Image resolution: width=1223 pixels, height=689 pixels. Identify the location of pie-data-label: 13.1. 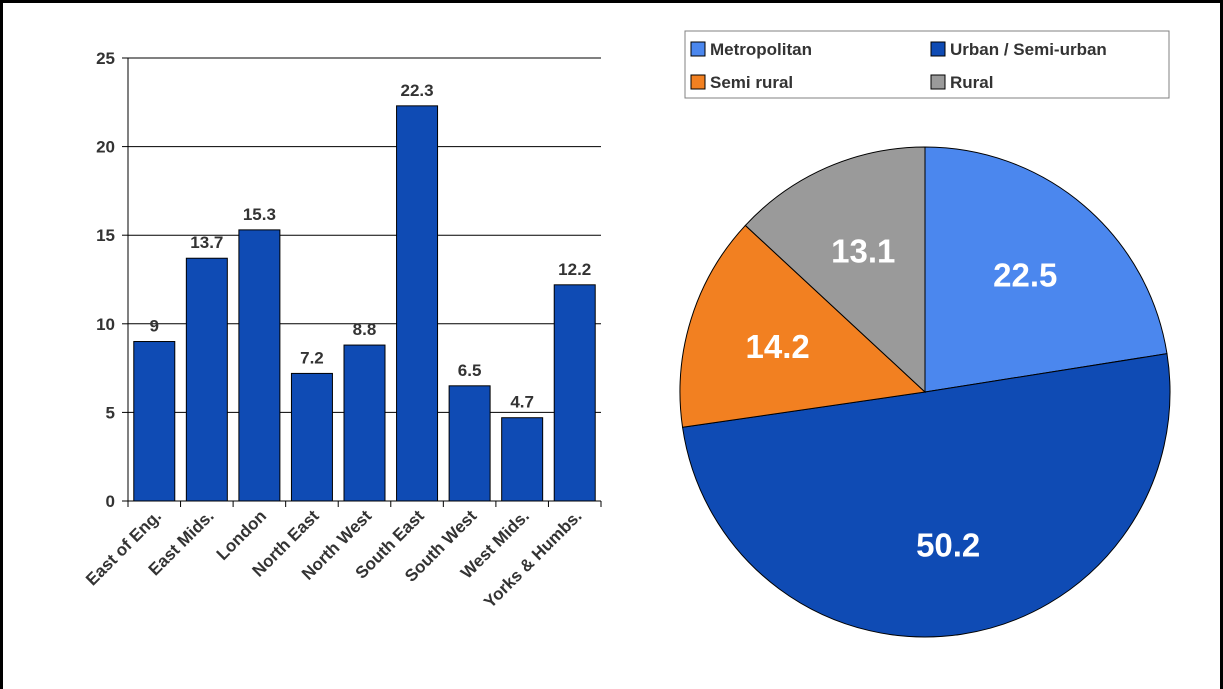
(863, 251).